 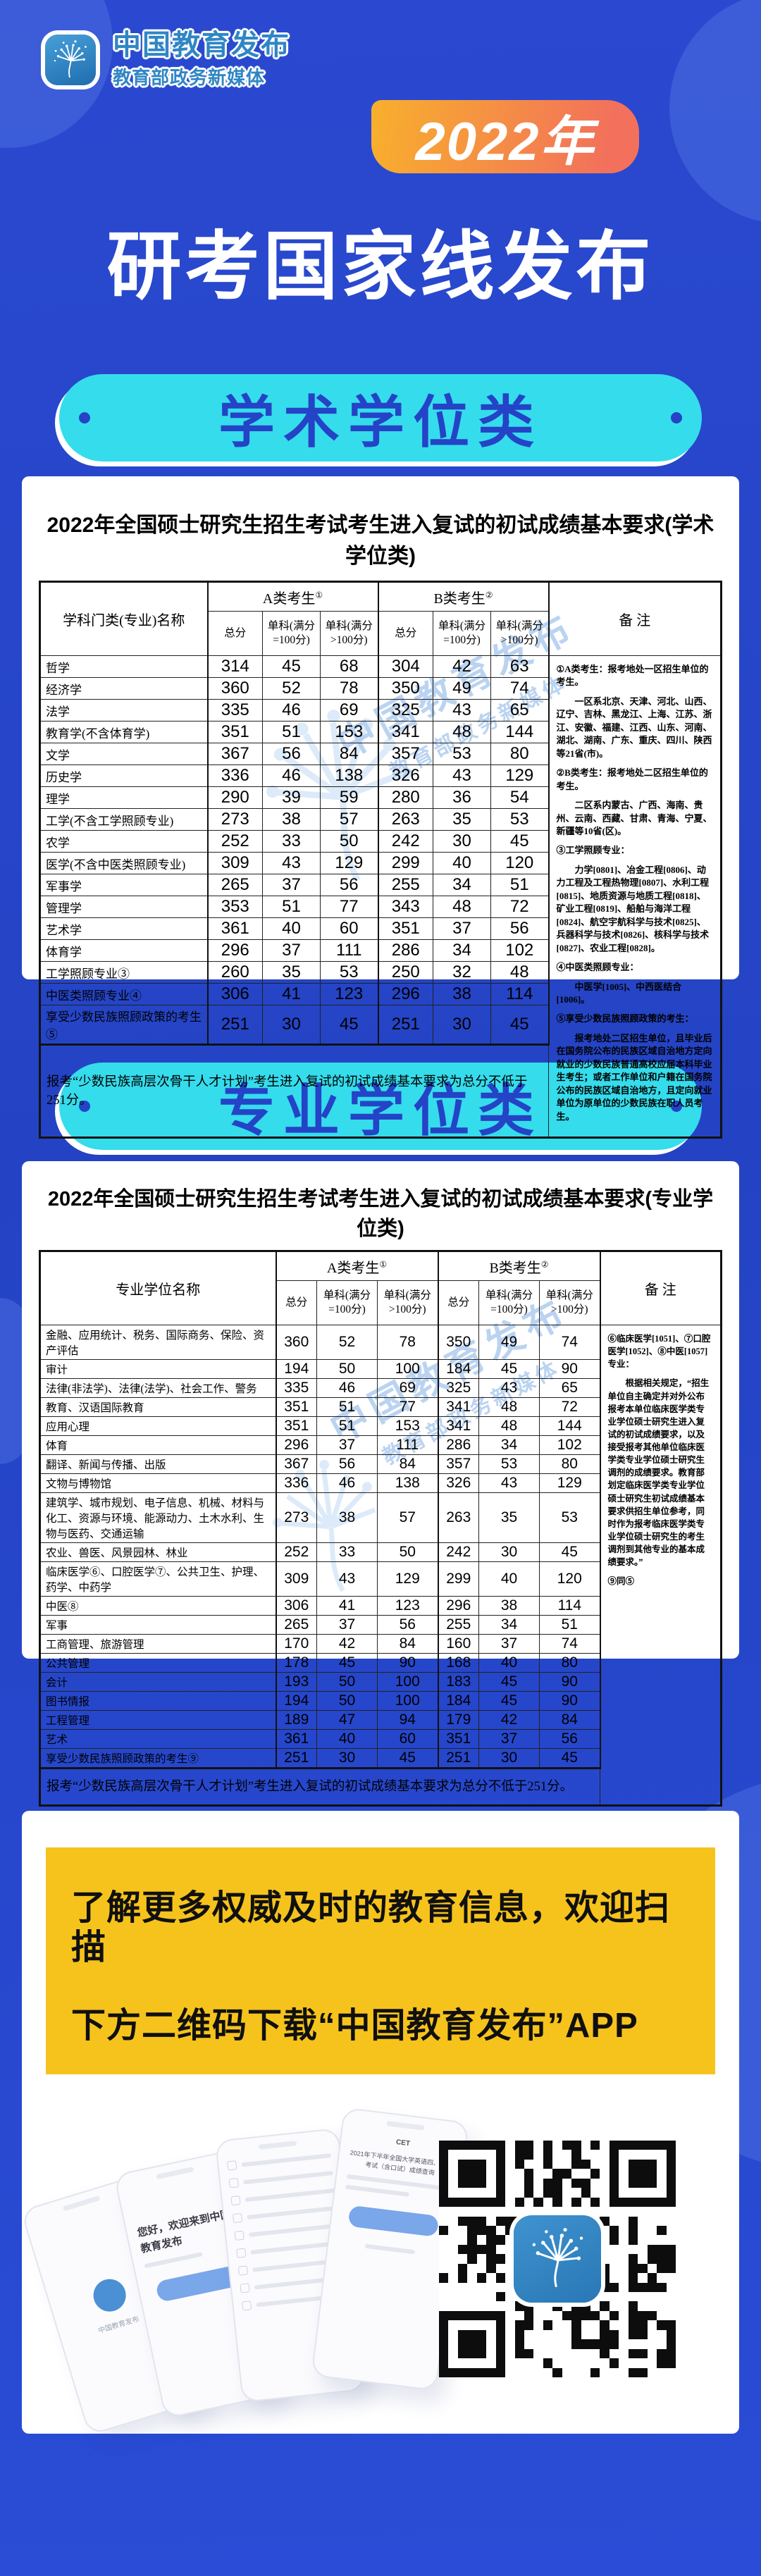 What do you see at coordinates (296, 1426) in the screenshot?
I see `score-cell: 351` at bounding box center [296, 1426].